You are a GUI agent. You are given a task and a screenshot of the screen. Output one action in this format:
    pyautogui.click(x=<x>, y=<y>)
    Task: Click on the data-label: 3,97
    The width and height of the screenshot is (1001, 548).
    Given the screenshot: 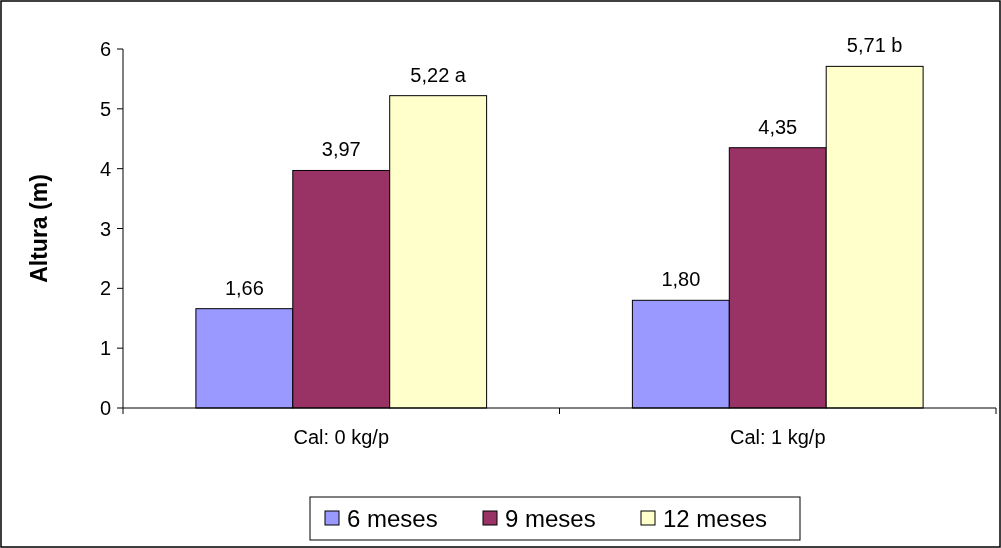 What is the action you would take?
    pyautogui.click(x=341, y=149)
    